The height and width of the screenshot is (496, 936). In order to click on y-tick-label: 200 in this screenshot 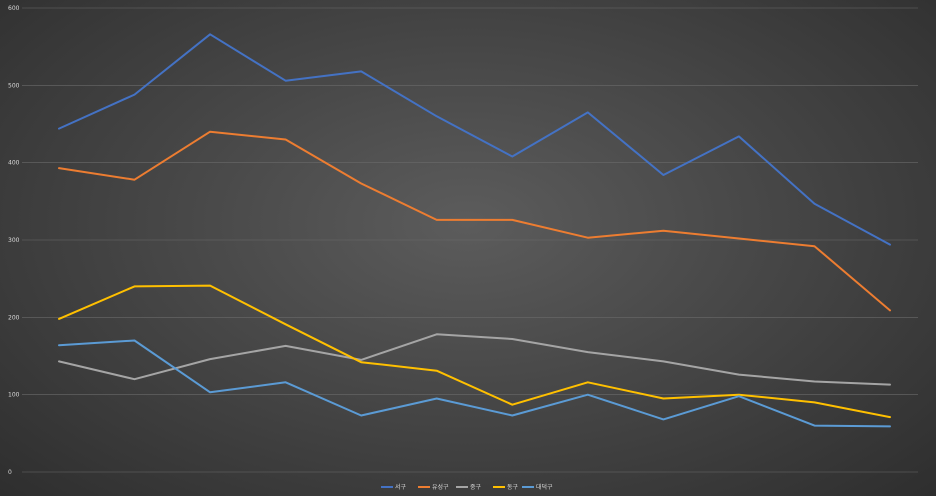, I will do `click(14, 317)`.